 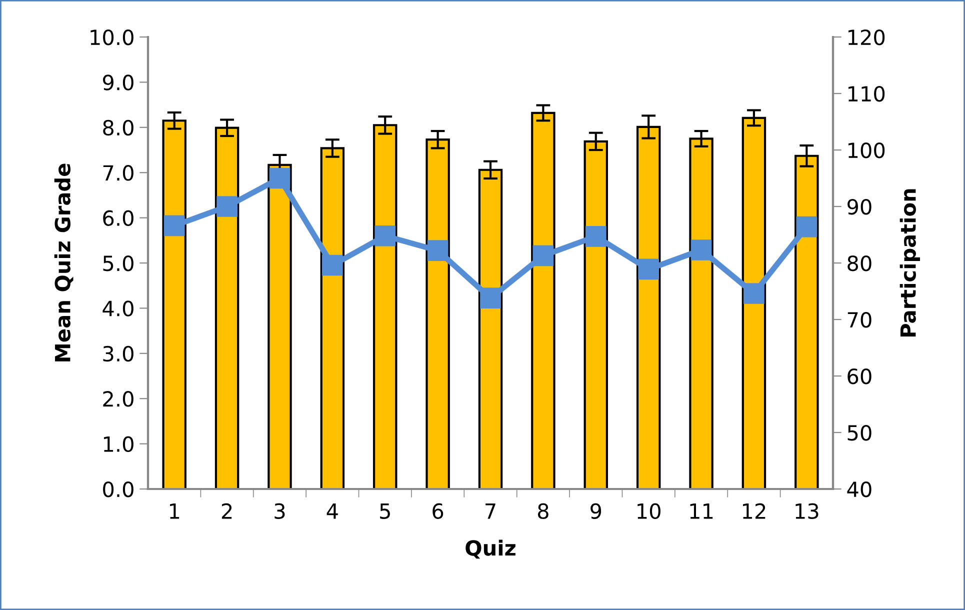 I want to click on y-tick-label: 0.0, so click(x=118, y=489).